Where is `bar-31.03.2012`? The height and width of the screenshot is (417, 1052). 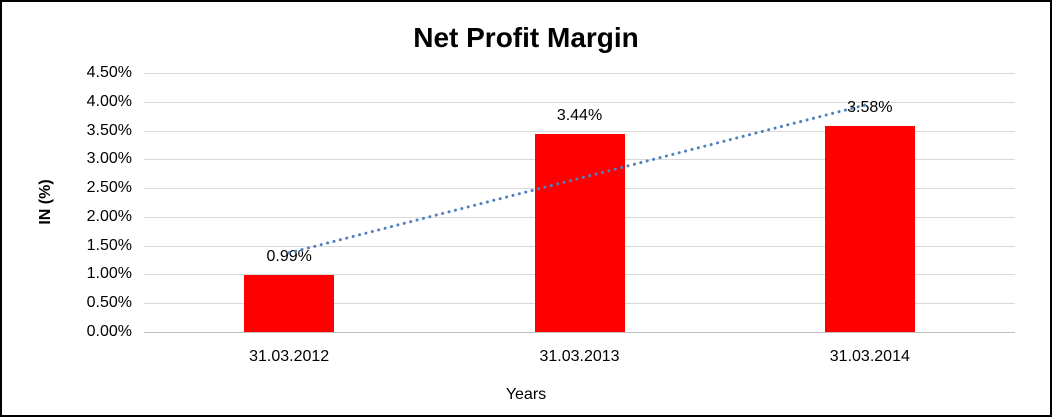
bar-31.03.2012 is located at coordinates (289, 303).